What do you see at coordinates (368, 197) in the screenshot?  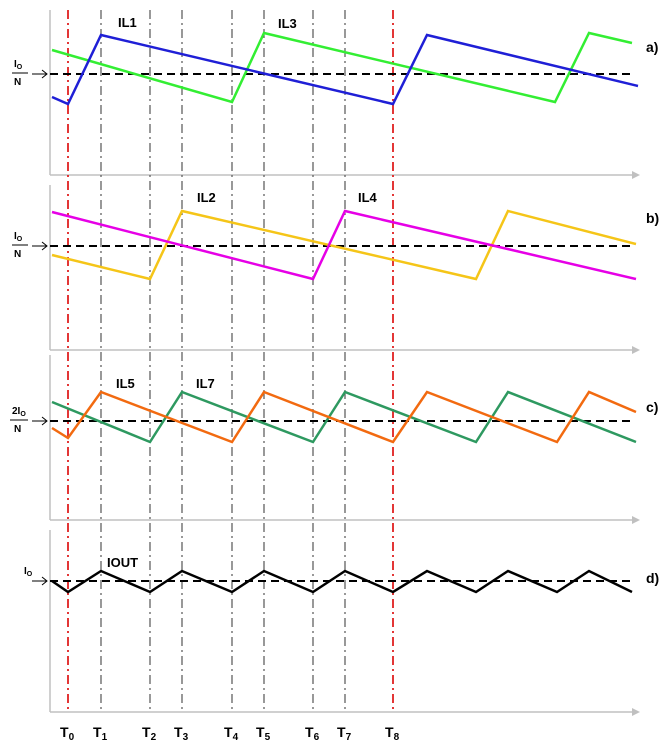 I see `trace-label-il4: IL4` at bounding box center [368, 197].